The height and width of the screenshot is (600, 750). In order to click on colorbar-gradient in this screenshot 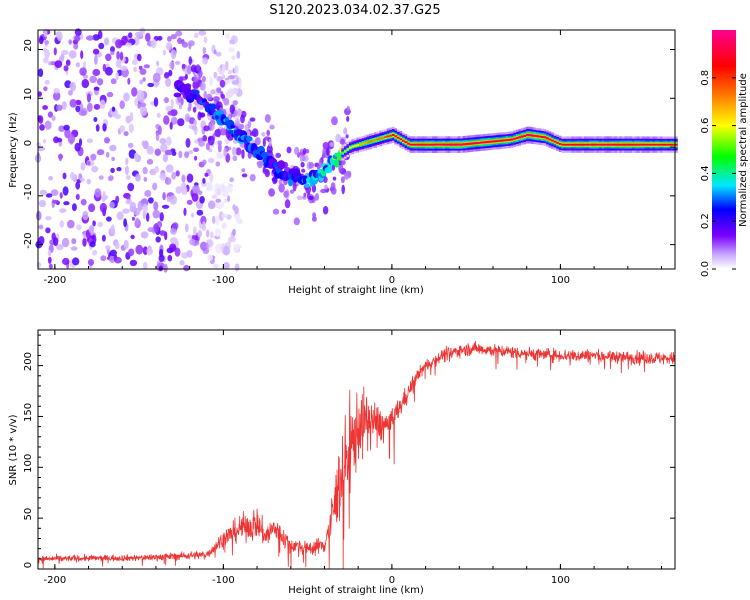, I will do `click(724, 149)`.